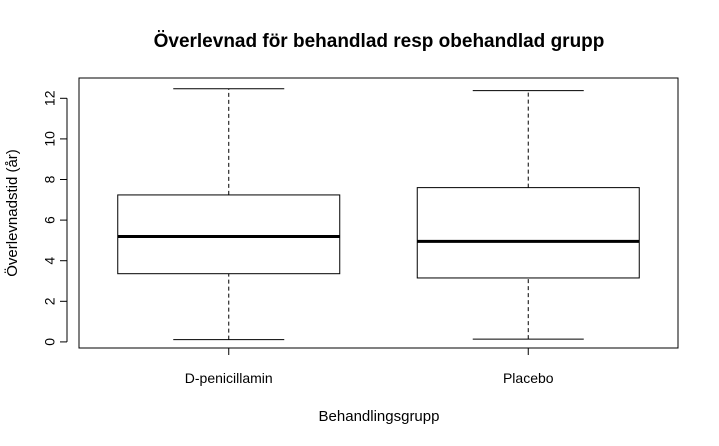 The image size is (719, 446). I want to click on y-tick-label: 2, so click(50, 301).